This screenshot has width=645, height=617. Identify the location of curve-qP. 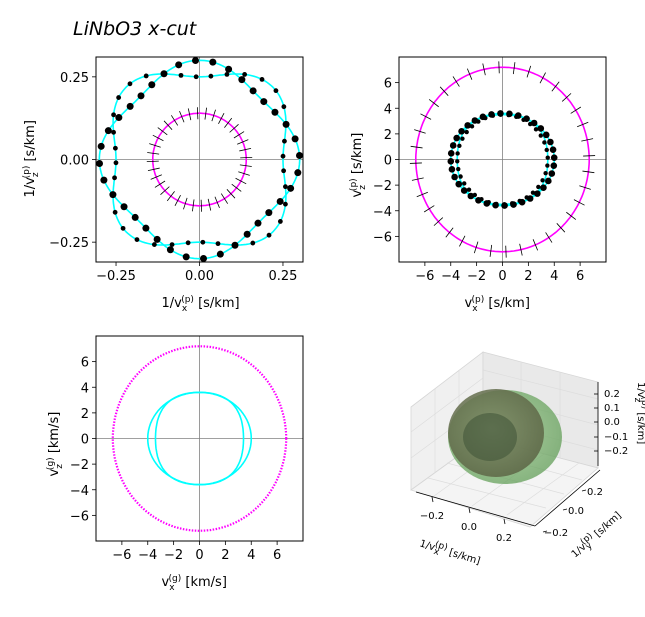
(199, 159).